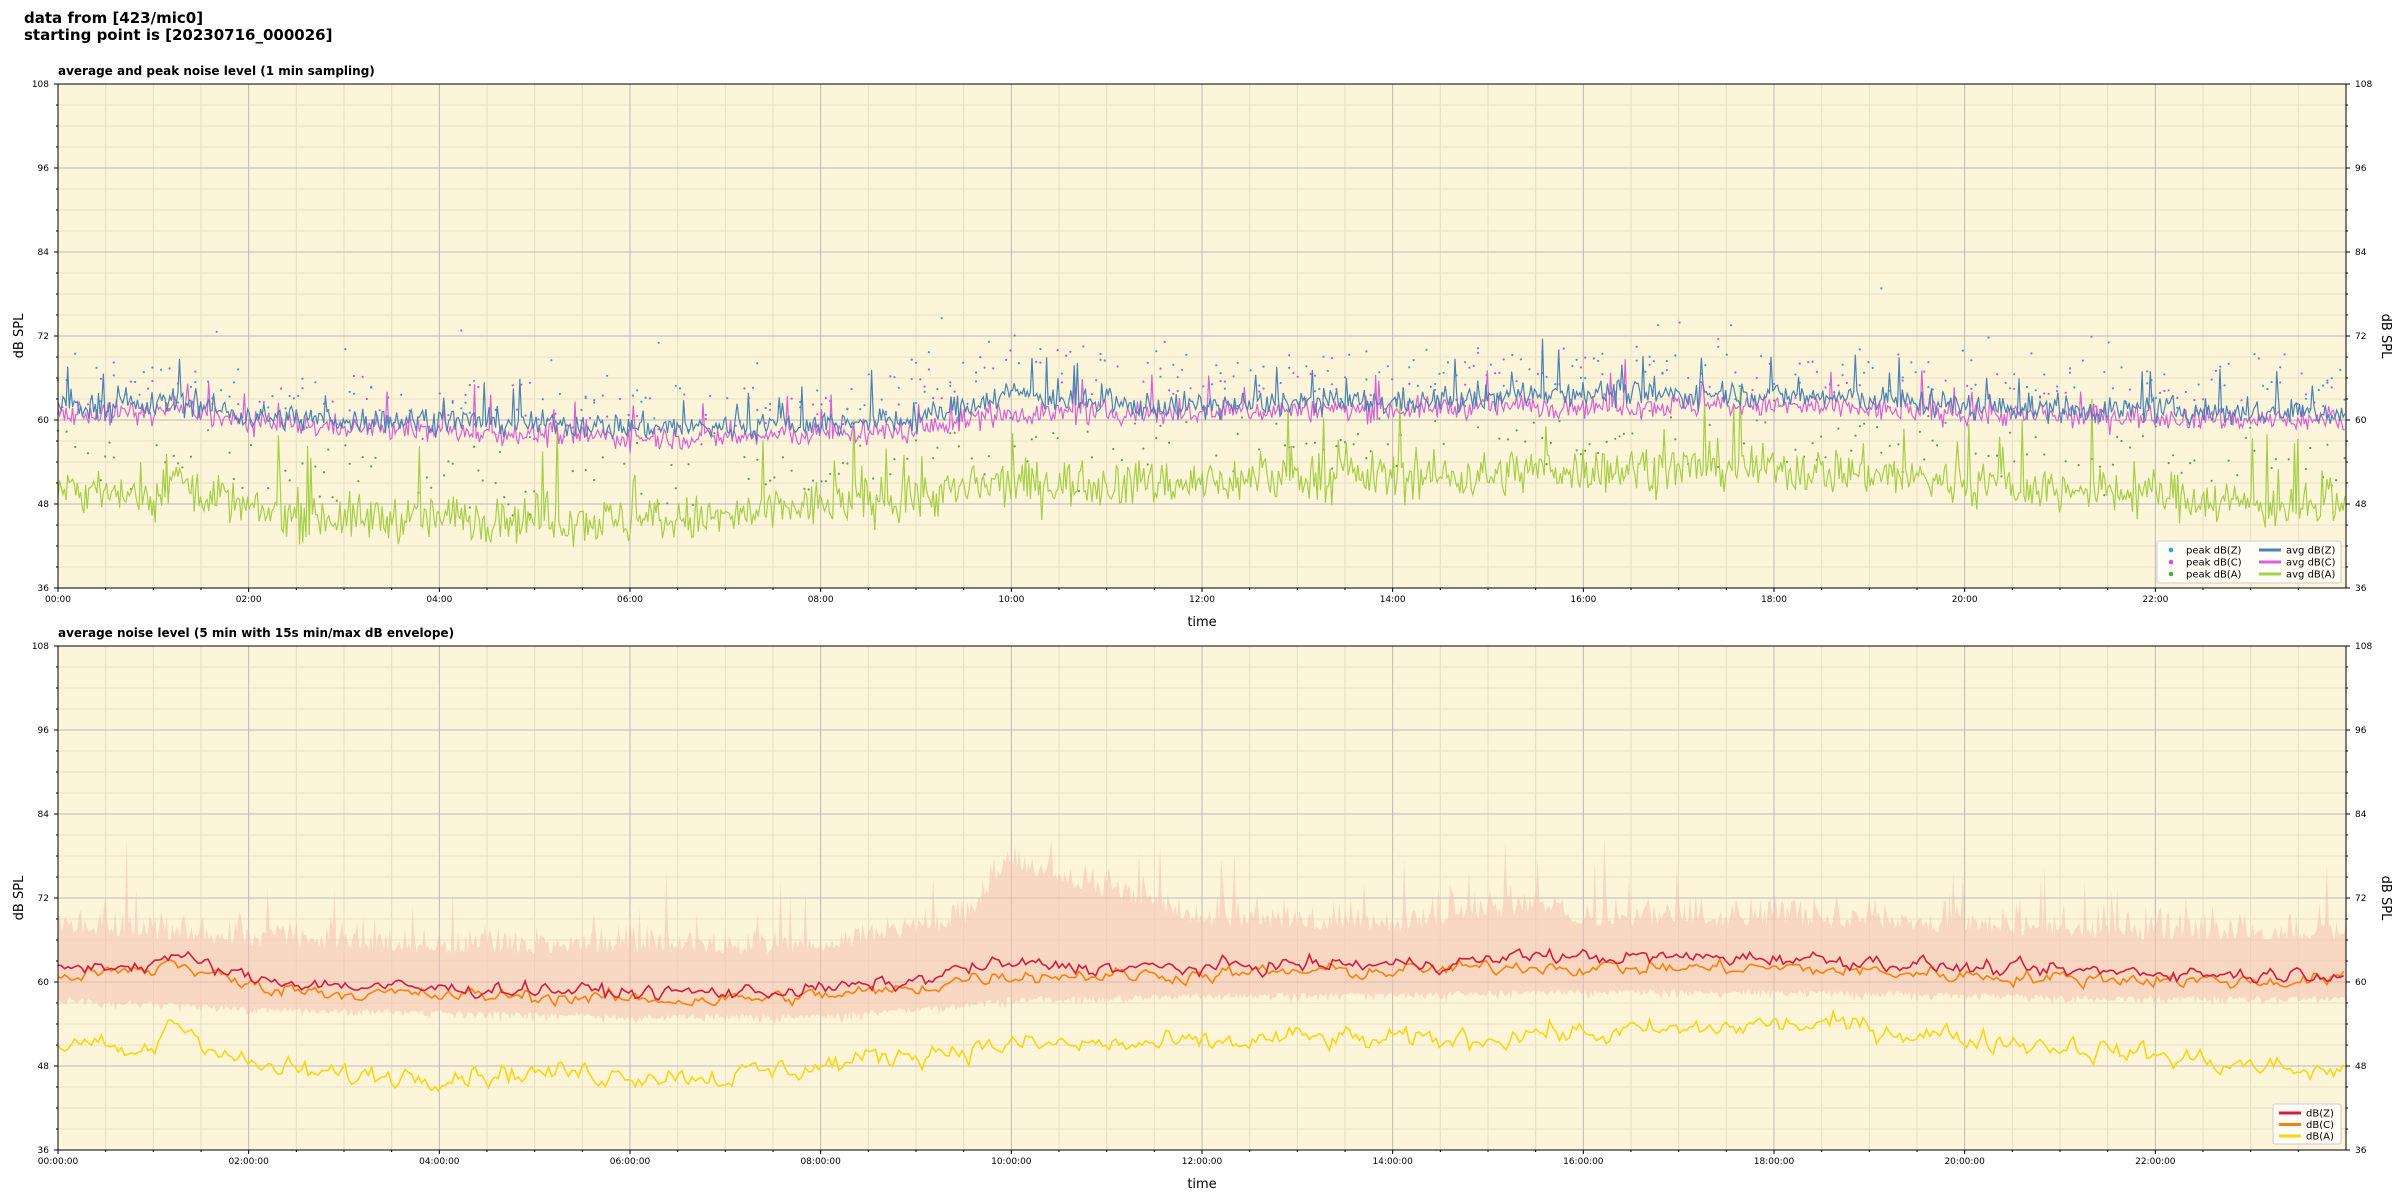 This screenshot has height=1200, width=2400. Describe the element at coordinates (1583, 600) in the screenshot. I see `xtick-label: 16:00` at that location.